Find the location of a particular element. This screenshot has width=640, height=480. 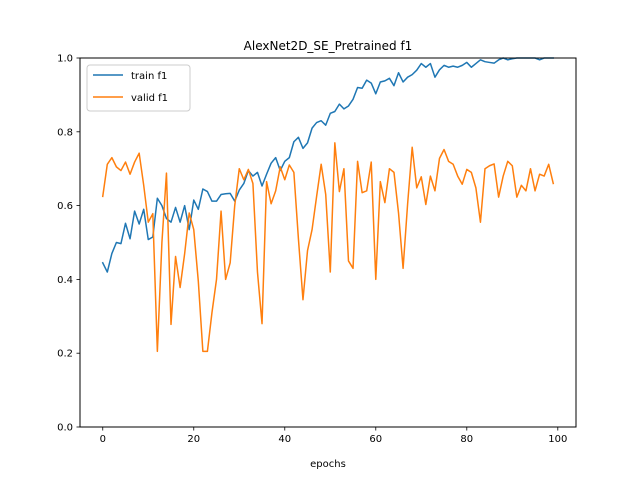

y-tick-label: 0.2 is located at coordinates (65, 354).